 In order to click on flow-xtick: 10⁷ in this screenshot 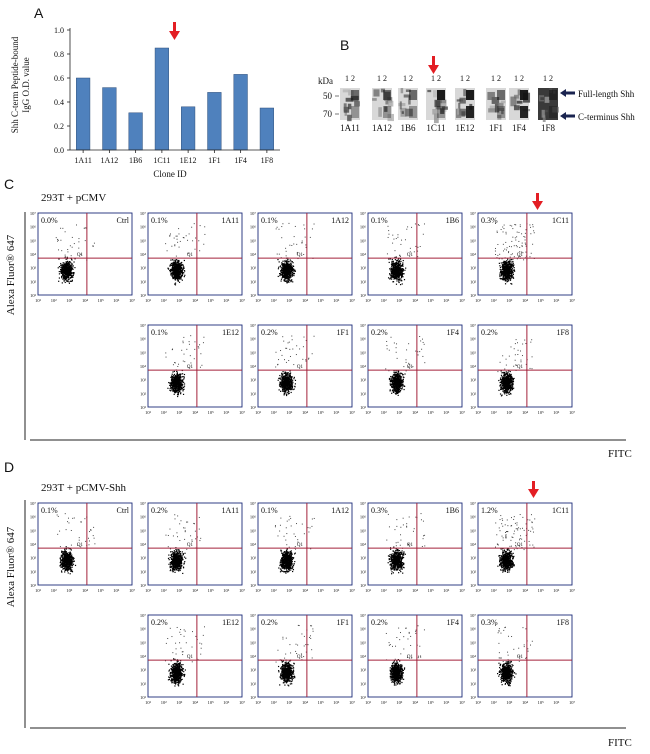, I will do `click(352, 412)`.